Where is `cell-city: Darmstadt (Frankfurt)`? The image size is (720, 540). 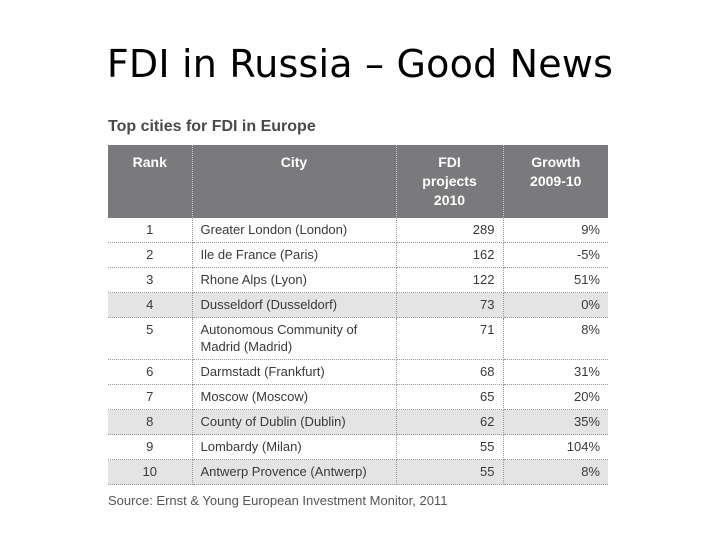
cell-city: Darmstadt (Frankfurt) is located at coordinates (294, 372).